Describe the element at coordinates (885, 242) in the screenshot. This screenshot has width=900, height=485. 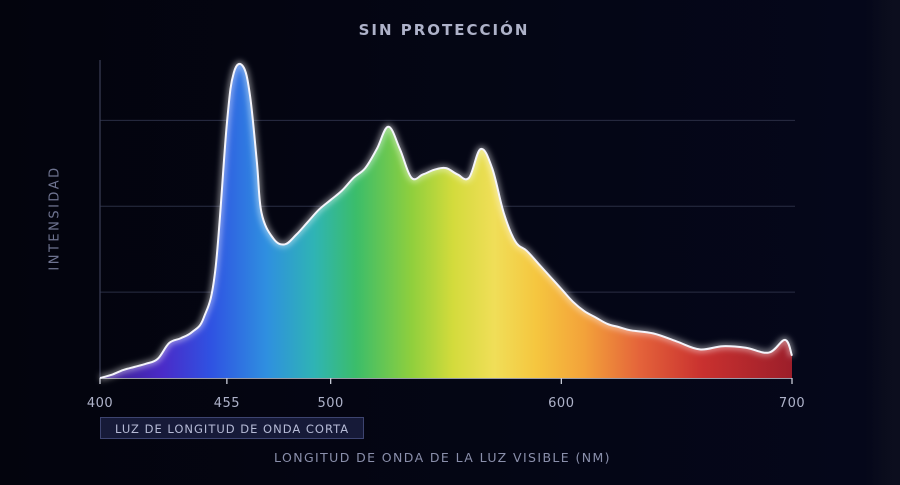
I see `edge-shade` at that location.